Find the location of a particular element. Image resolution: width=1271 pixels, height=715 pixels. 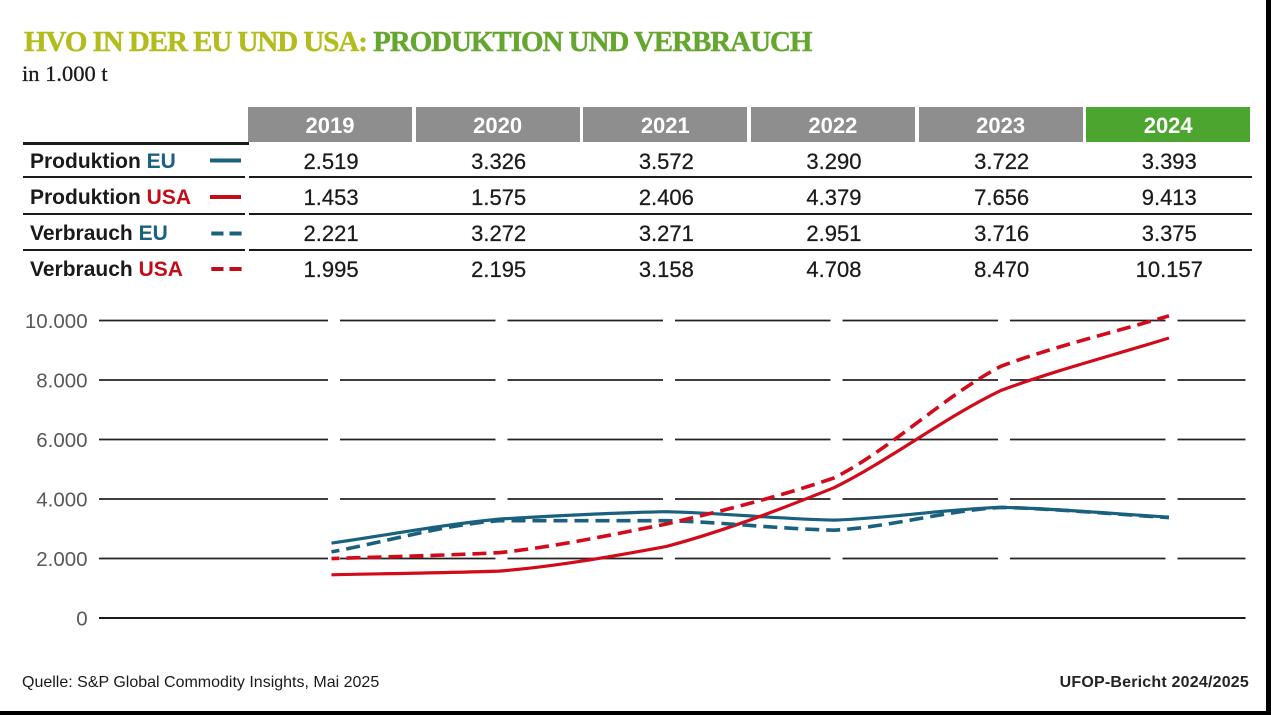

svg-text: 0 is located at coordinates (81, 619).